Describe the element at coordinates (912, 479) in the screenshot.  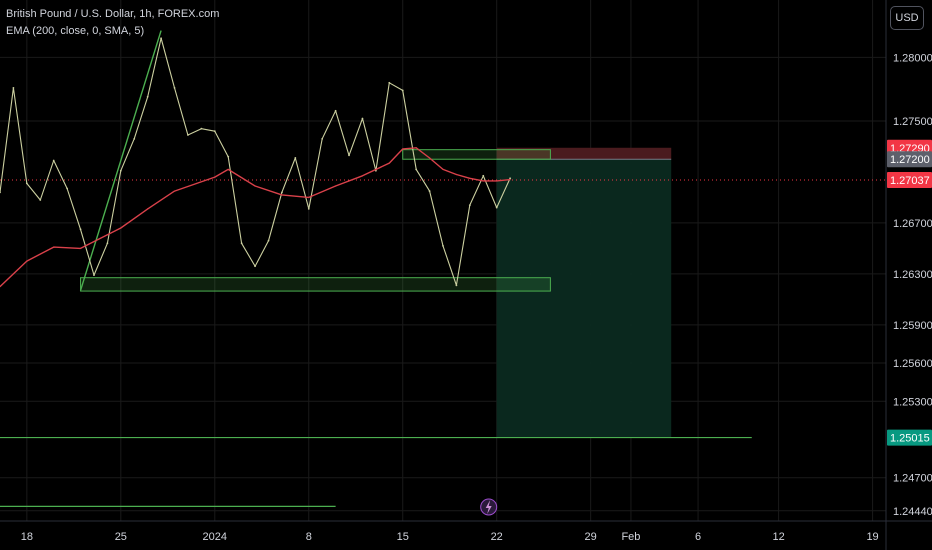
I see `y-tick-label: 1.24700` at that location.